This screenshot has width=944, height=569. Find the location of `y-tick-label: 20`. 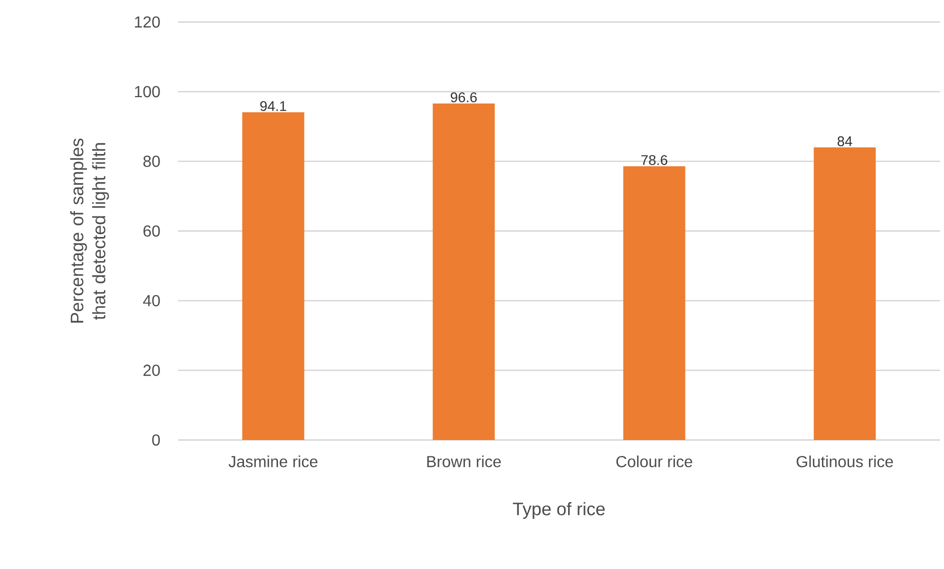

y-tick-label: 20 is located at coordinates (151, 370).